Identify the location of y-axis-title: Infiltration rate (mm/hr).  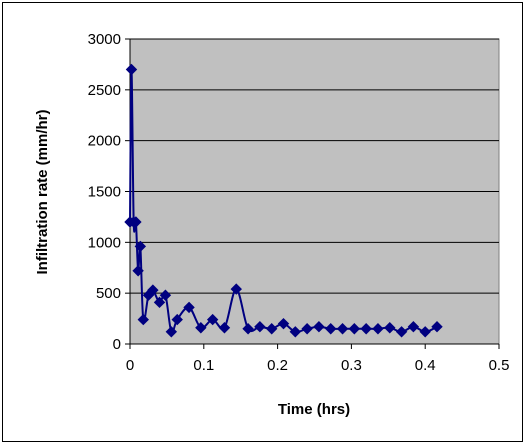
(42, 191).